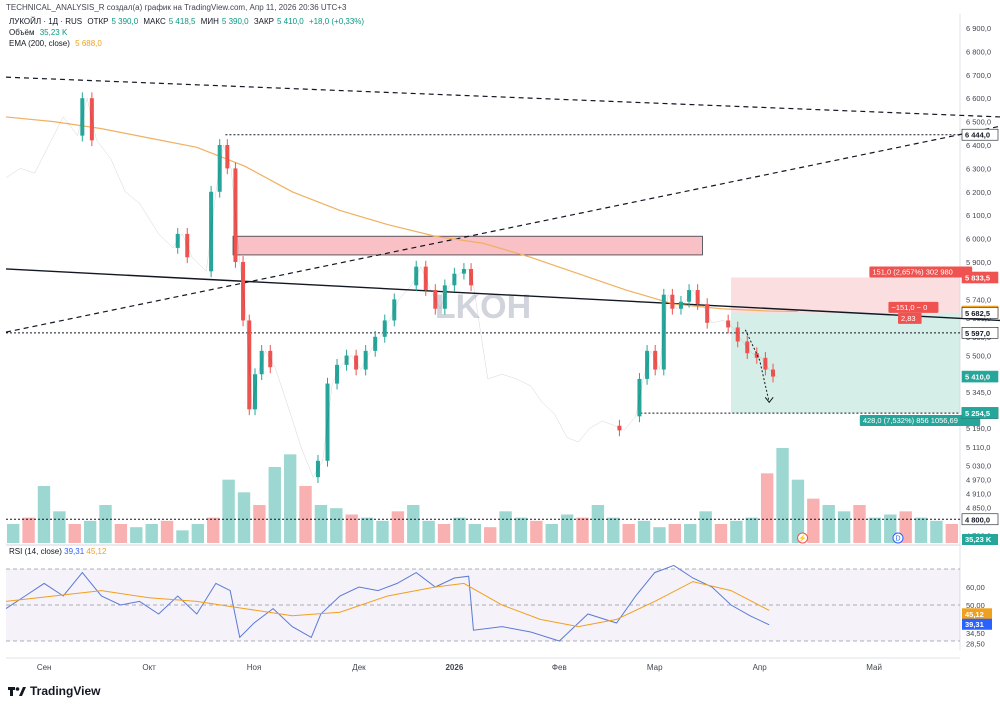  Describe the element at coordinates (974, 624) in the screenshot. I see `rsi-tag: 39,31` at that location.